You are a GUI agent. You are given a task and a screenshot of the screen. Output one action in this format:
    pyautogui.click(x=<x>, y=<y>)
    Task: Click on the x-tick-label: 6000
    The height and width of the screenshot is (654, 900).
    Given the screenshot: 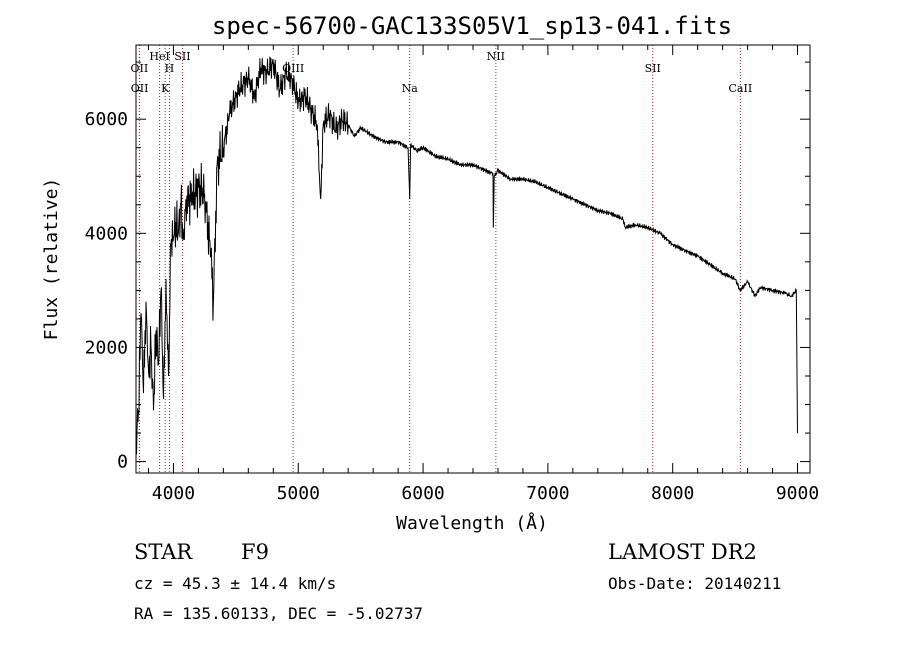 What is the action you would take?
    pyautogui.click(x=422, y=493)
    